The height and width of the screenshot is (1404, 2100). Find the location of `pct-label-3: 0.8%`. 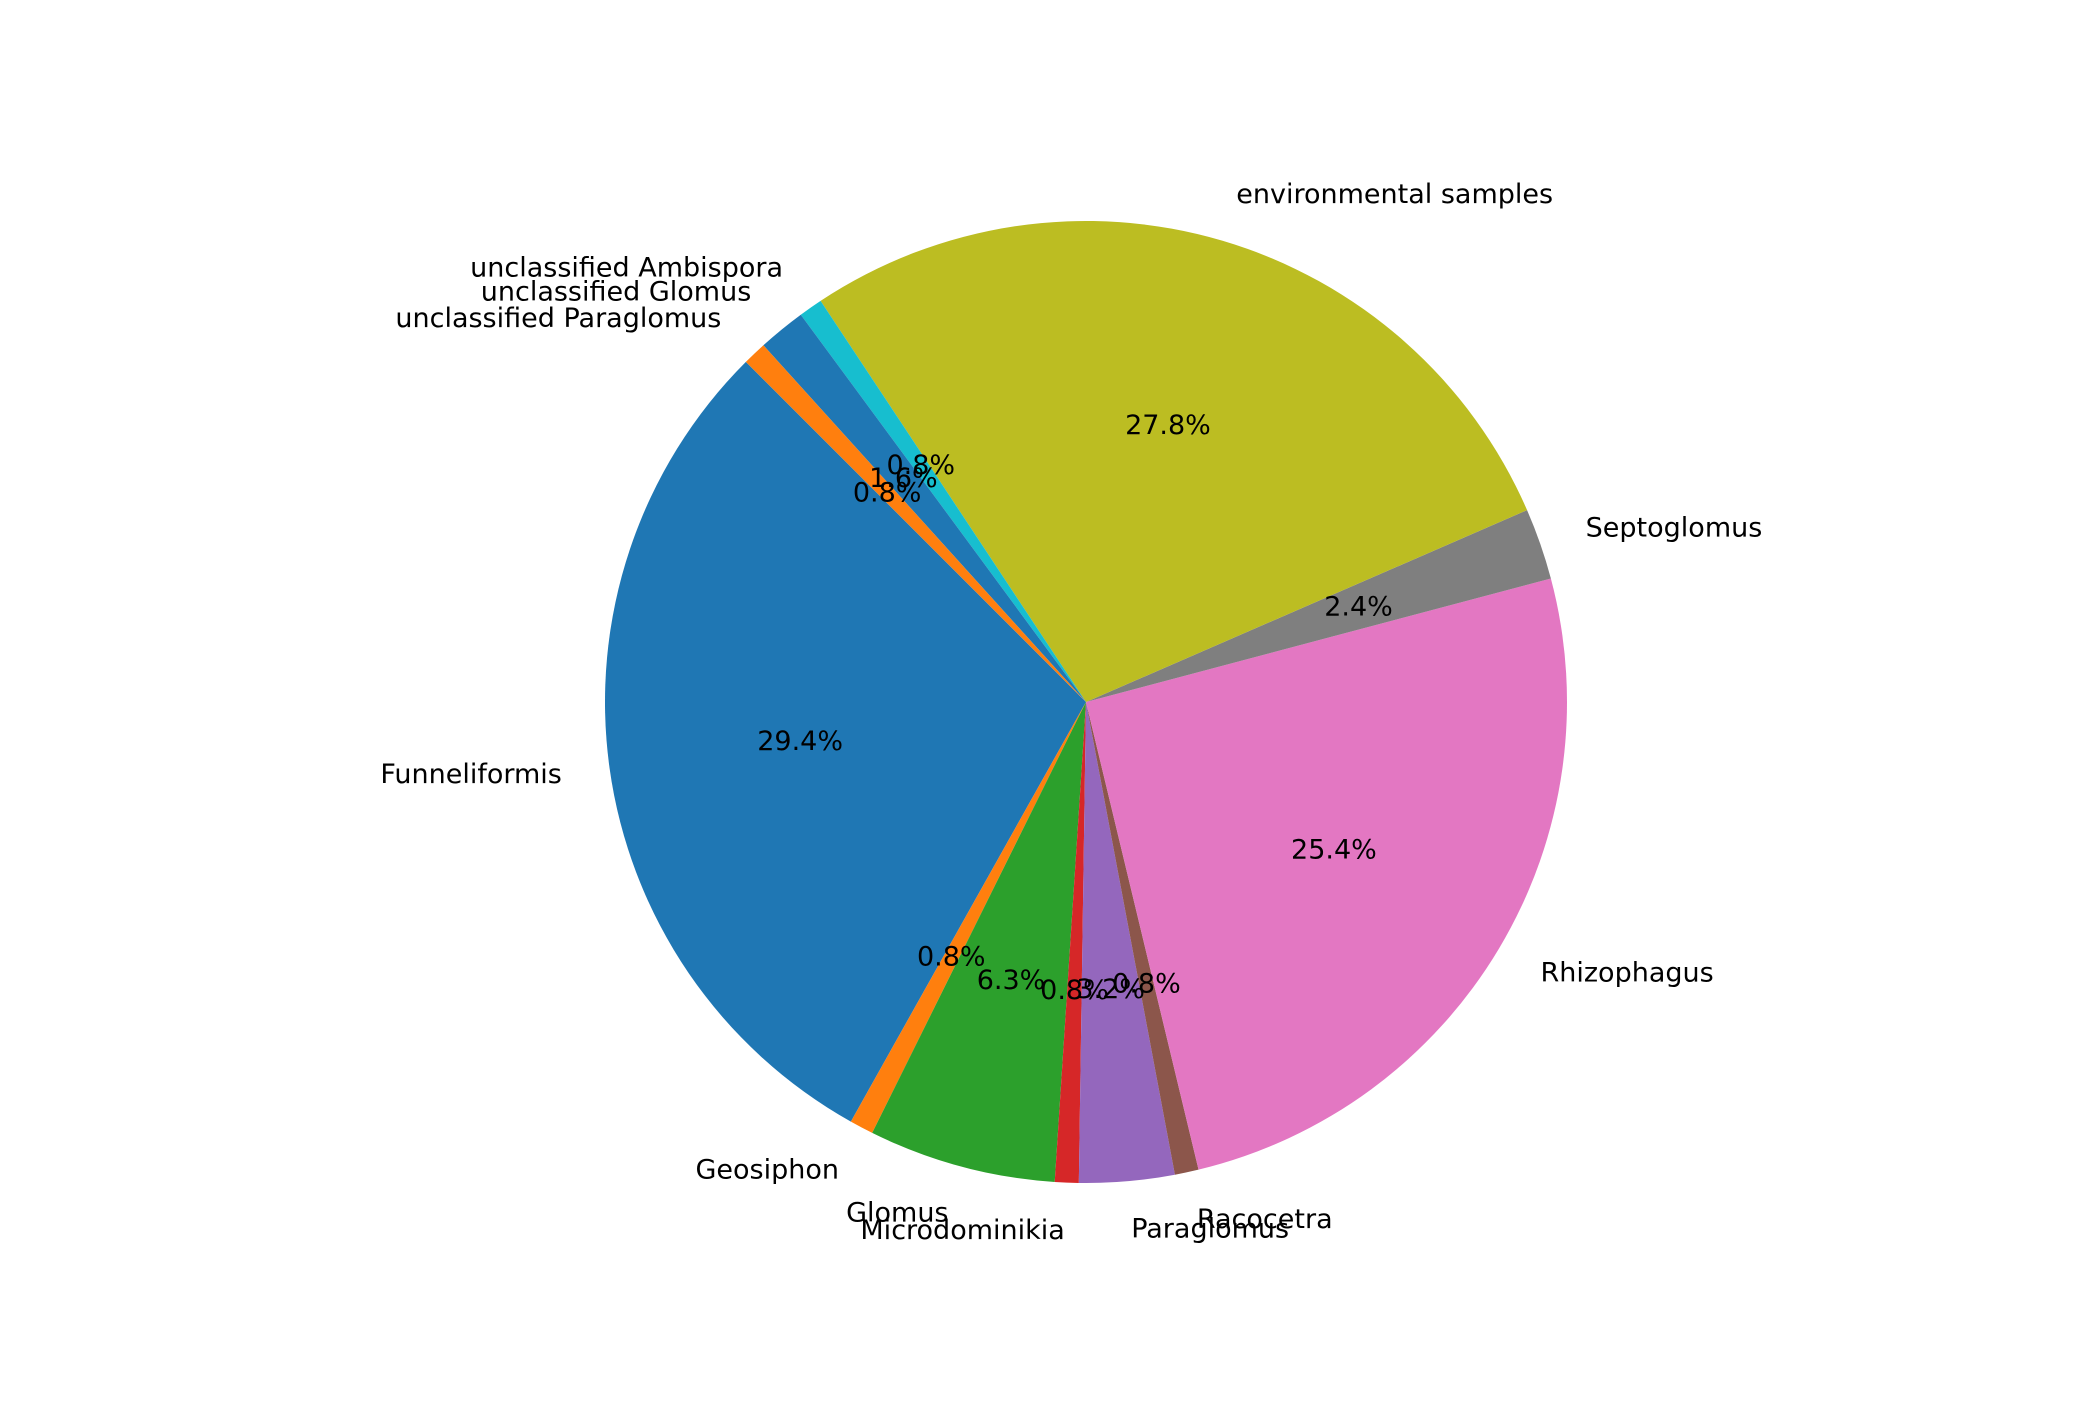

pct-label-3: 0.8% is located at coordinates (1074, 990).